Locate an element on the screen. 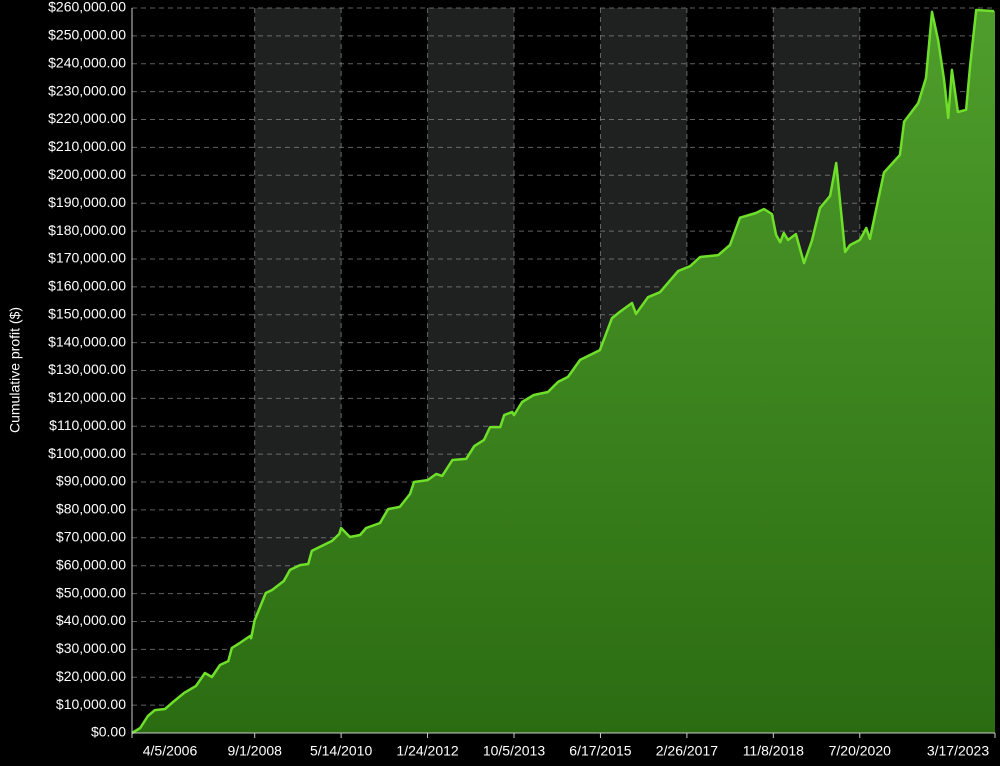 The width and height of the screenshot is (1000, 766). y-tick-label: $240,000.00 is located at coordinates (87, 62).